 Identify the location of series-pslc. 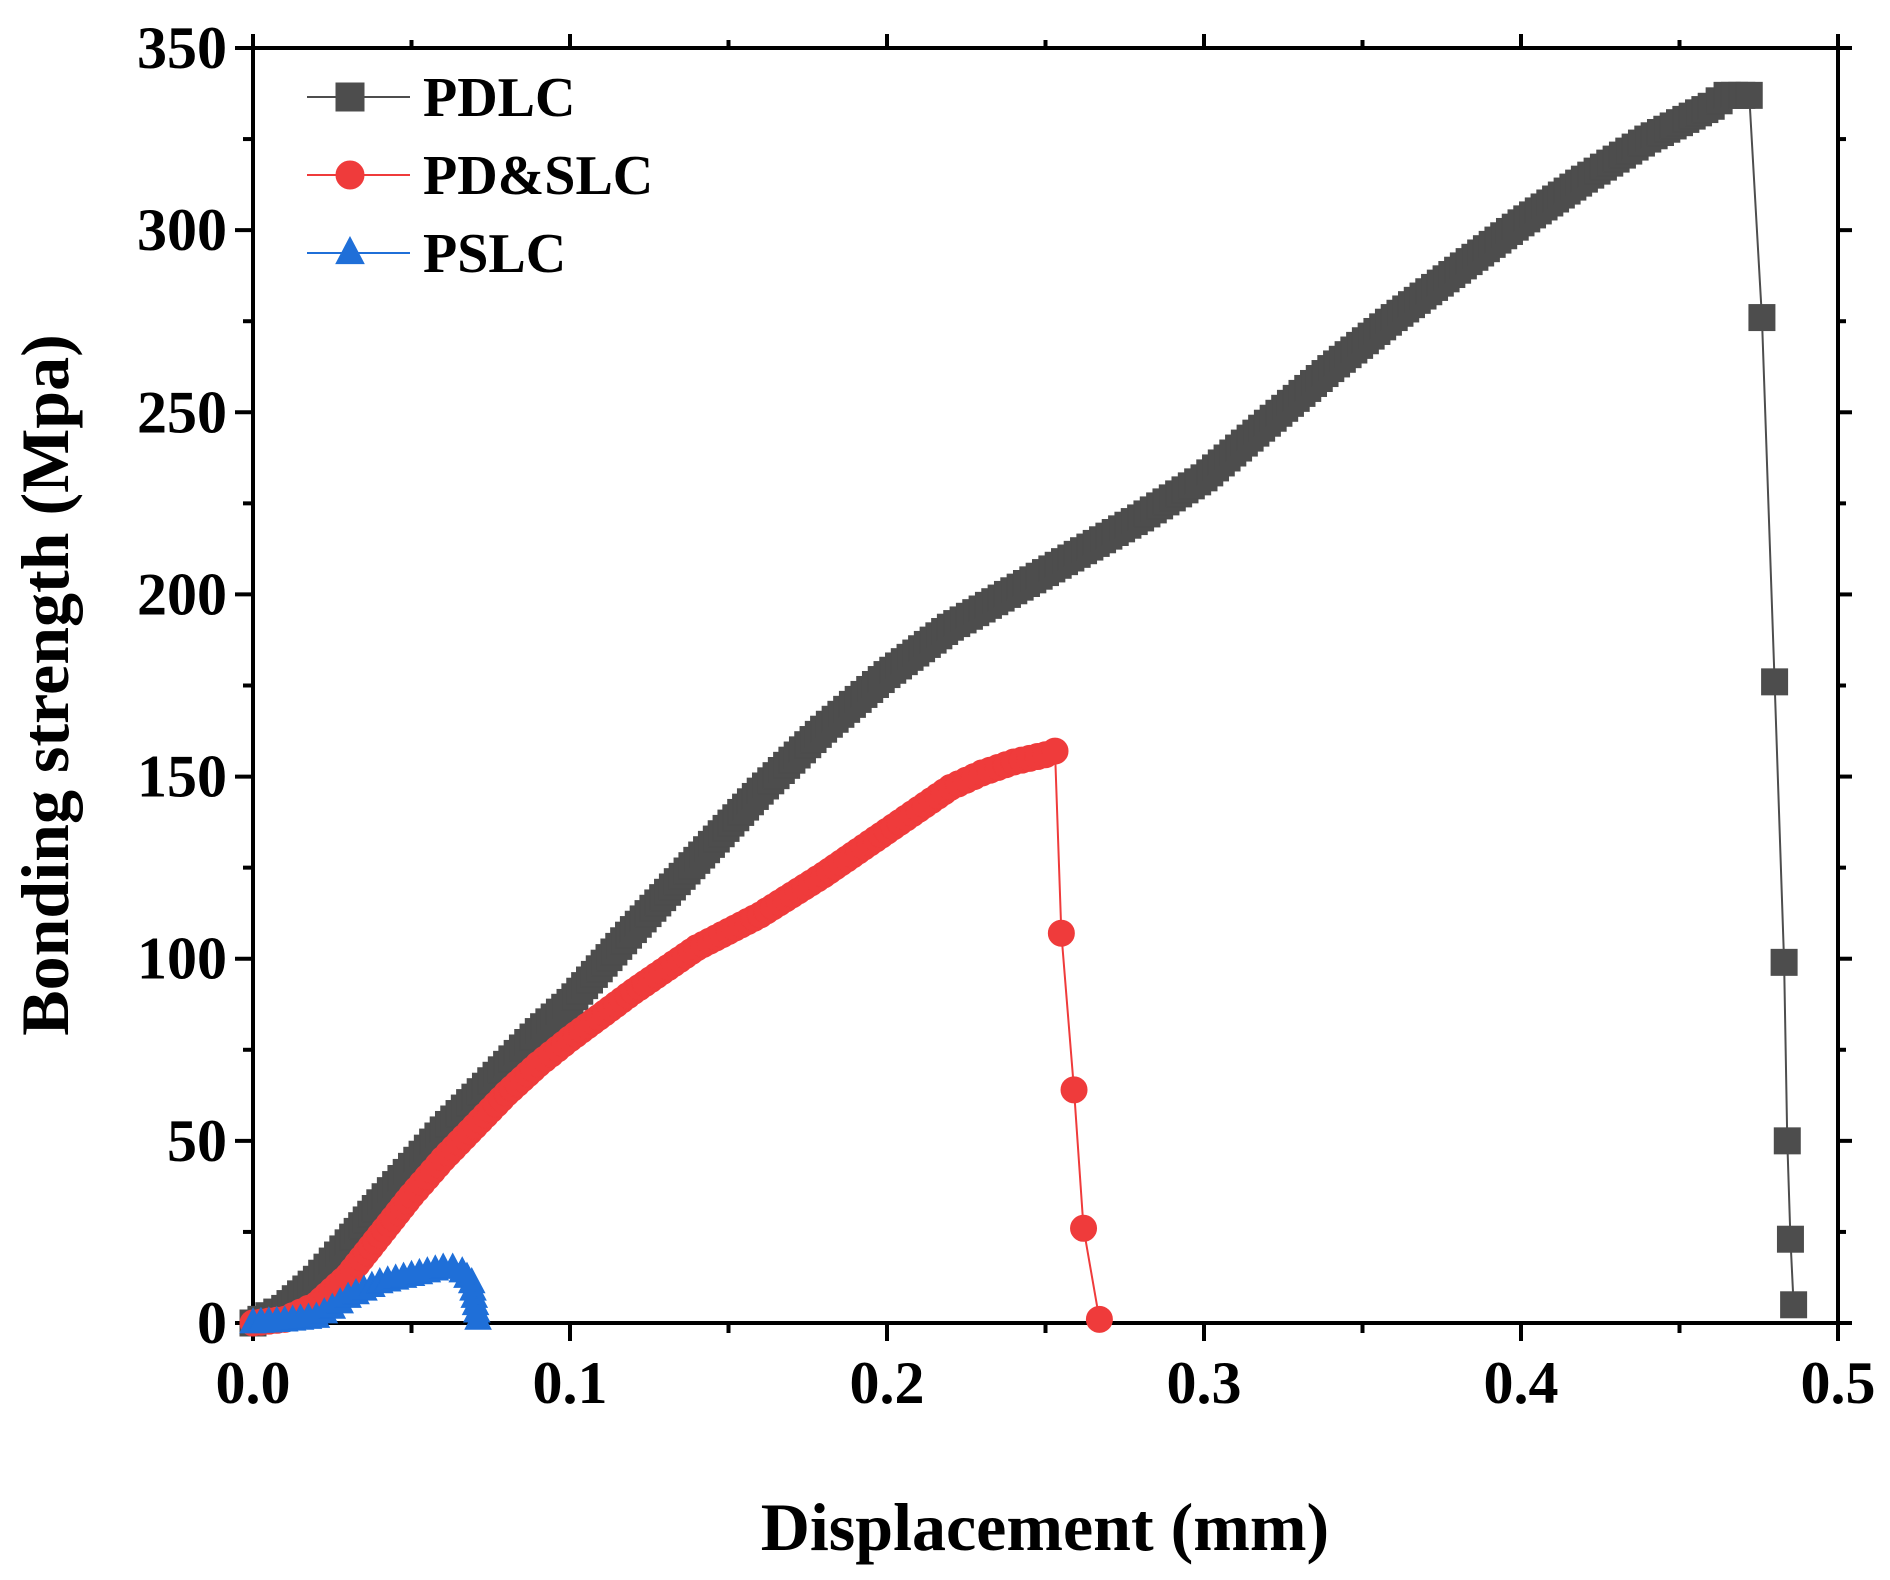
(365, 1293).